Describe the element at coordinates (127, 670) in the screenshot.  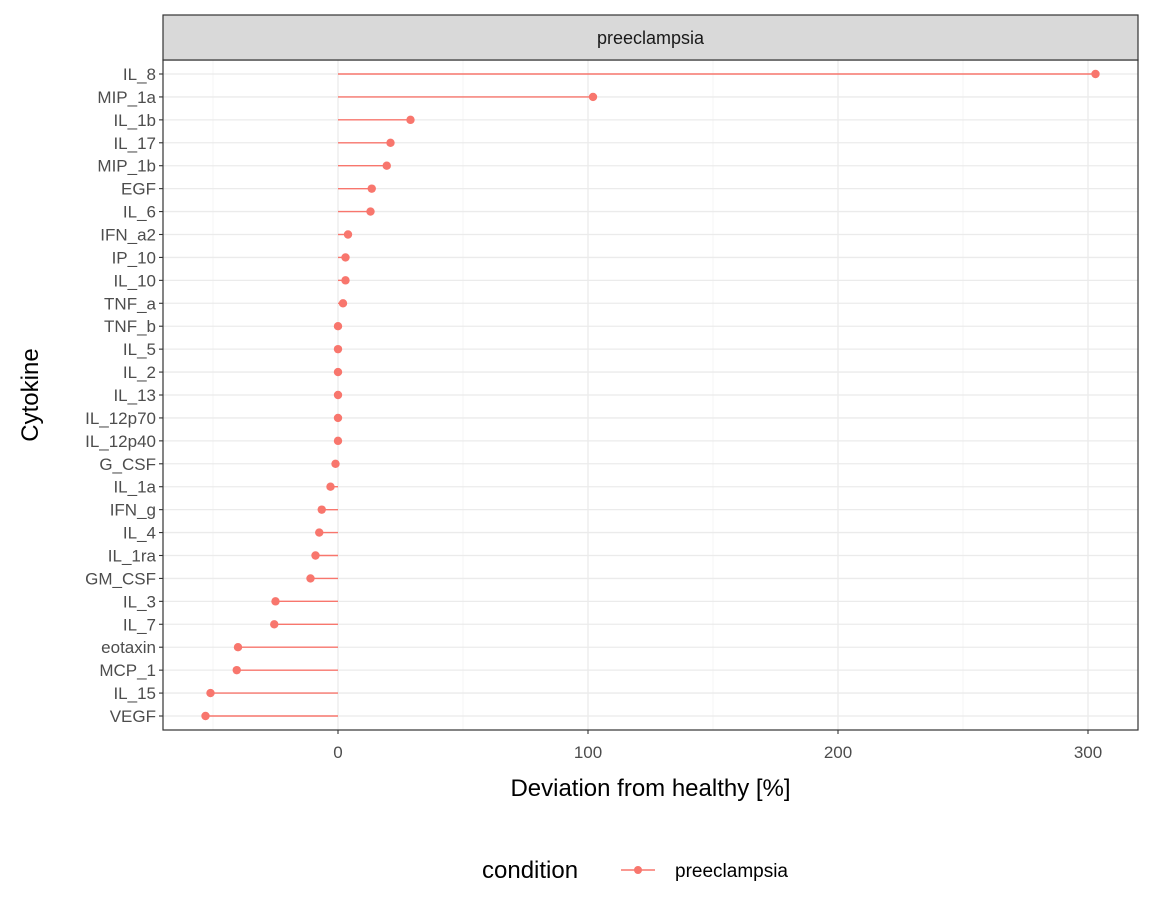
I see `y-tick-label-MCP_1: MCP_1` at that location.